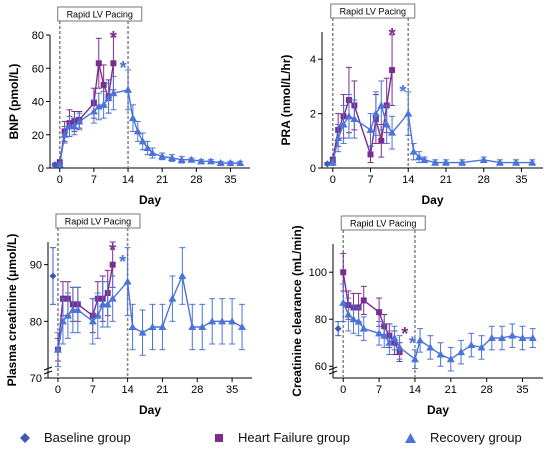 The image size is (550, 456). I want to click on y-tick-label: 20, so click(38, 136).